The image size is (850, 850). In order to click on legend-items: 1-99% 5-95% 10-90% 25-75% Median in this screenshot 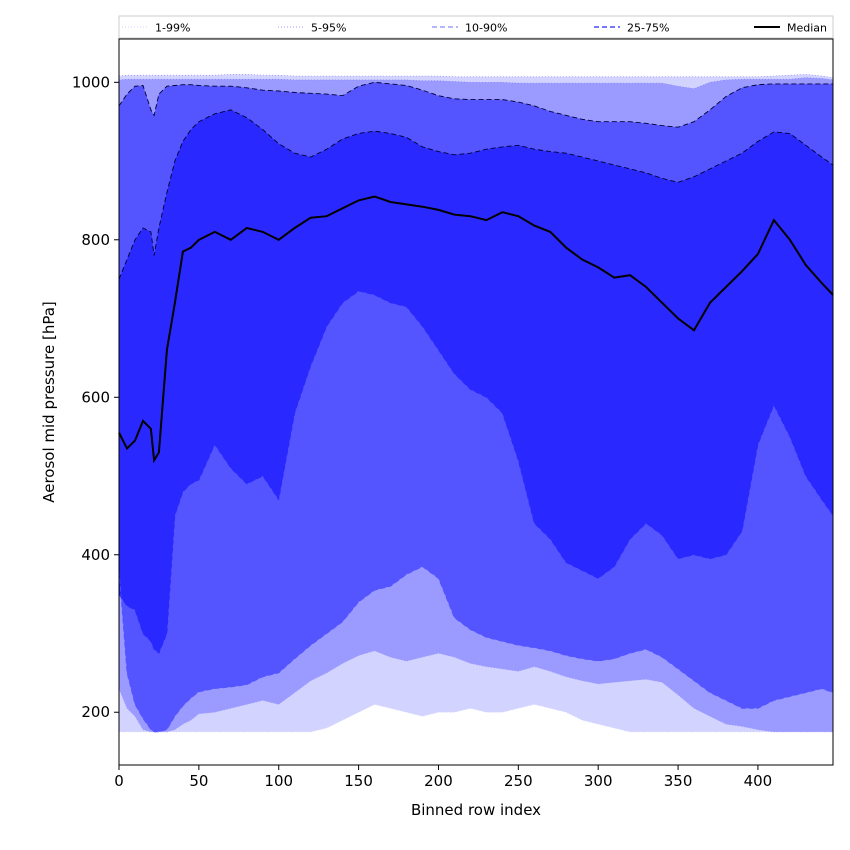, I will do `click(474, 28)`.